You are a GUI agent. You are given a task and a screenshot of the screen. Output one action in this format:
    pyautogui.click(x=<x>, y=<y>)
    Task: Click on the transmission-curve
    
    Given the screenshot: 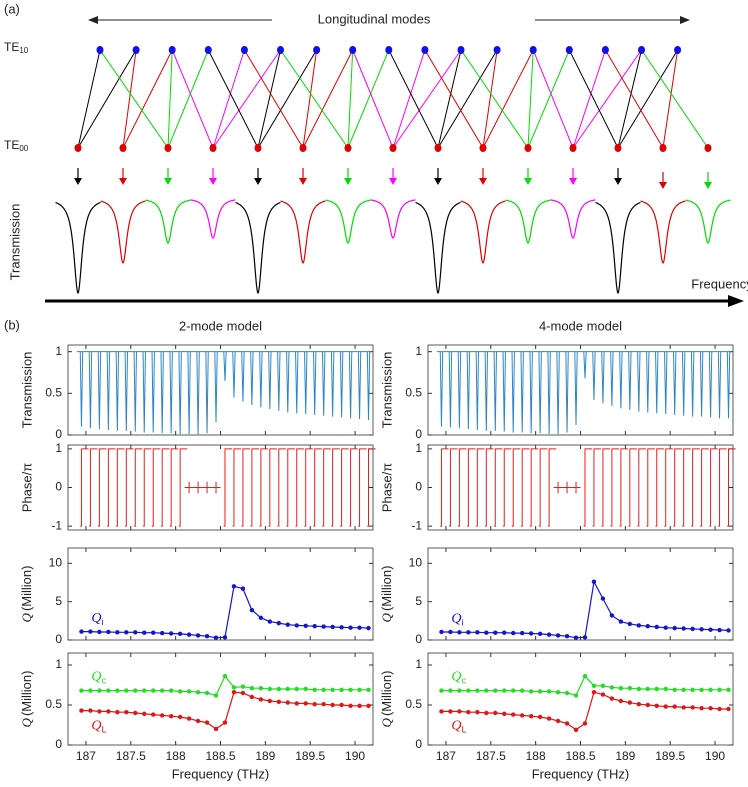 What is the action you would take?
    pyautogui.click(x=708, y=221)
    